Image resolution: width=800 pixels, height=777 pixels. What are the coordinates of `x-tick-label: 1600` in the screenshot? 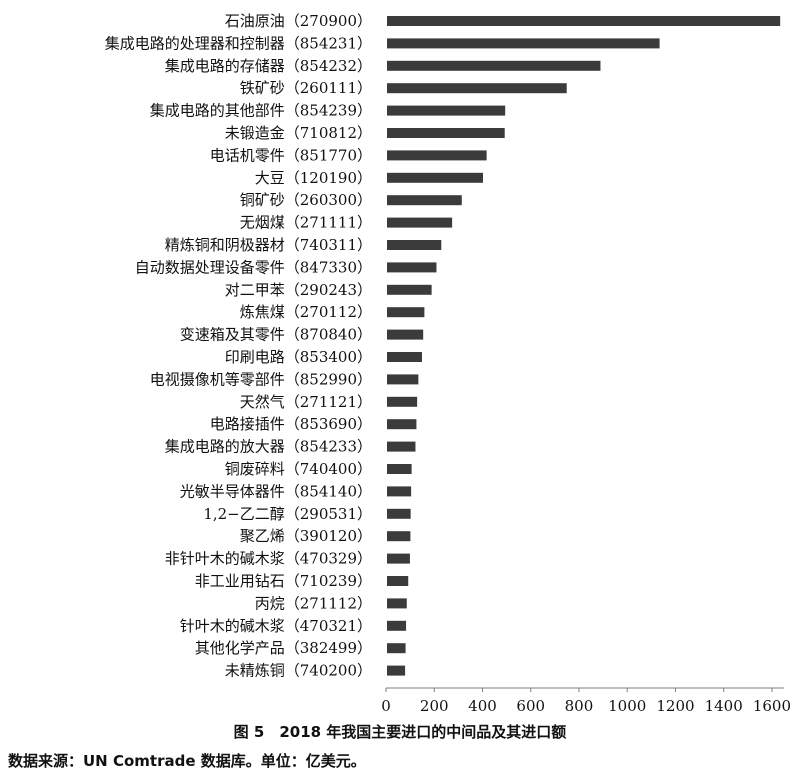 It's located at (772, 706).